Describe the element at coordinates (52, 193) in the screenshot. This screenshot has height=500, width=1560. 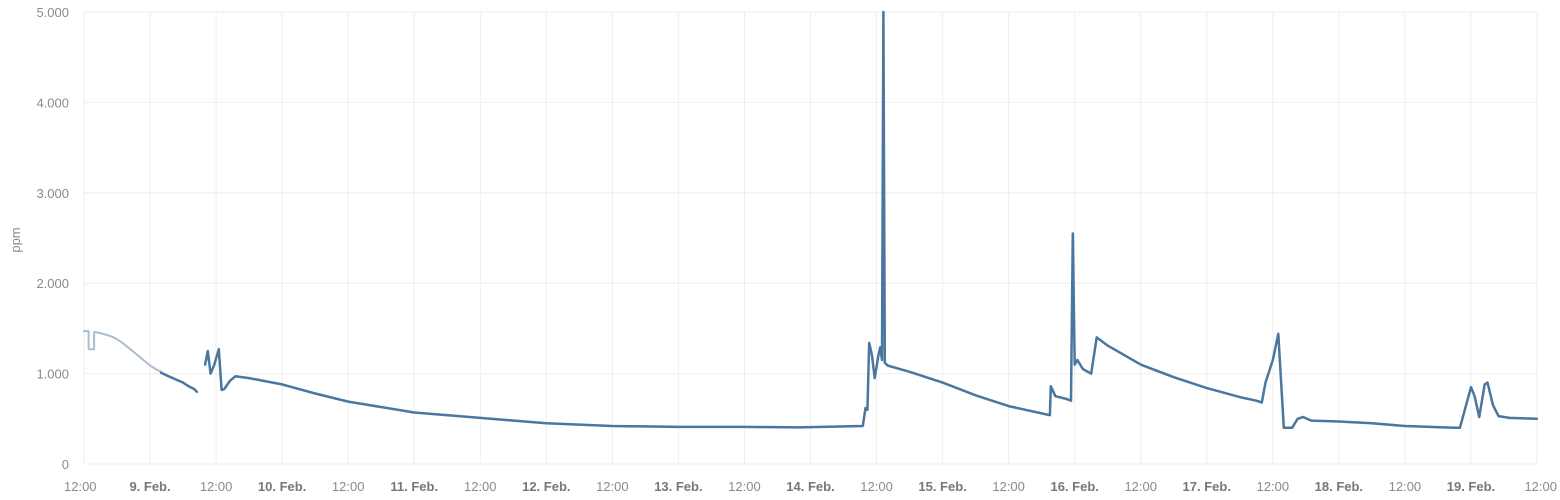
I see `y-tick-label: 3.000` at that location.